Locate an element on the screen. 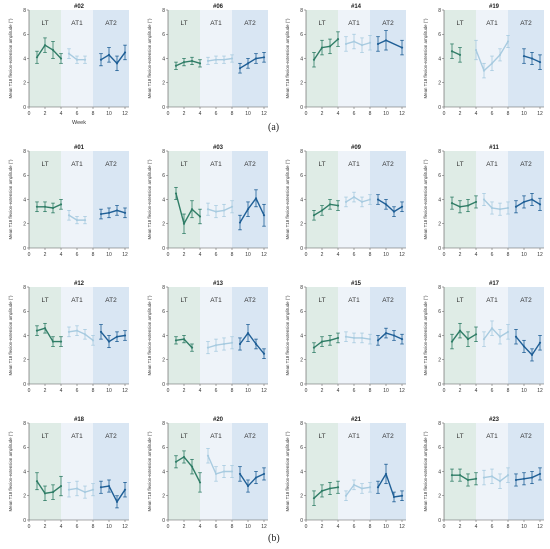 This screenshot has width=550, height=549. panel-a-label: (a) is located at coordinates (274, 127).